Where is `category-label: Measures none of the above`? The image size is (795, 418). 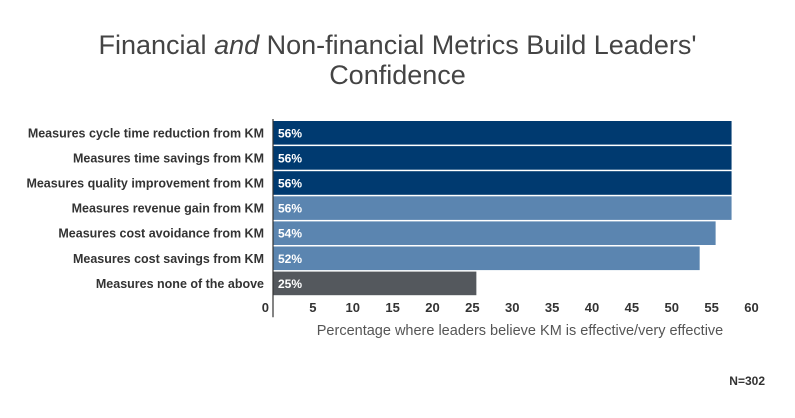 category-label: Measures none of the above is located at coordinates (180, 284).